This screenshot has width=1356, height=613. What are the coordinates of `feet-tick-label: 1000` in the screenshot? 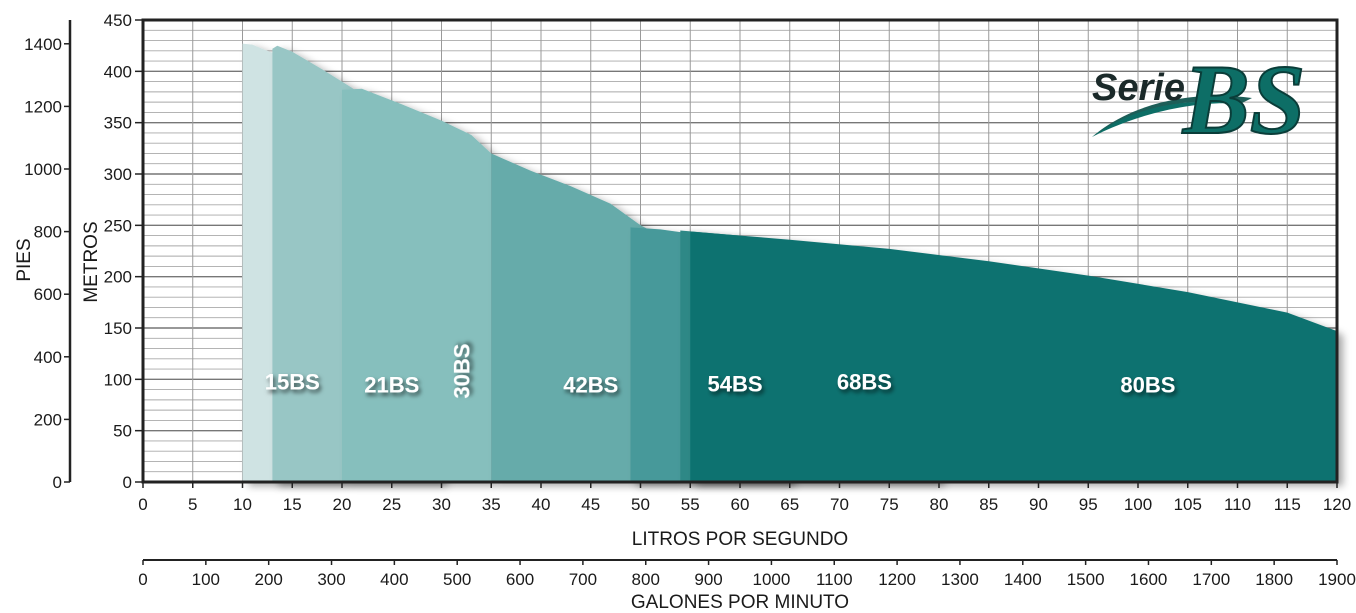 It's located at (43, 169).